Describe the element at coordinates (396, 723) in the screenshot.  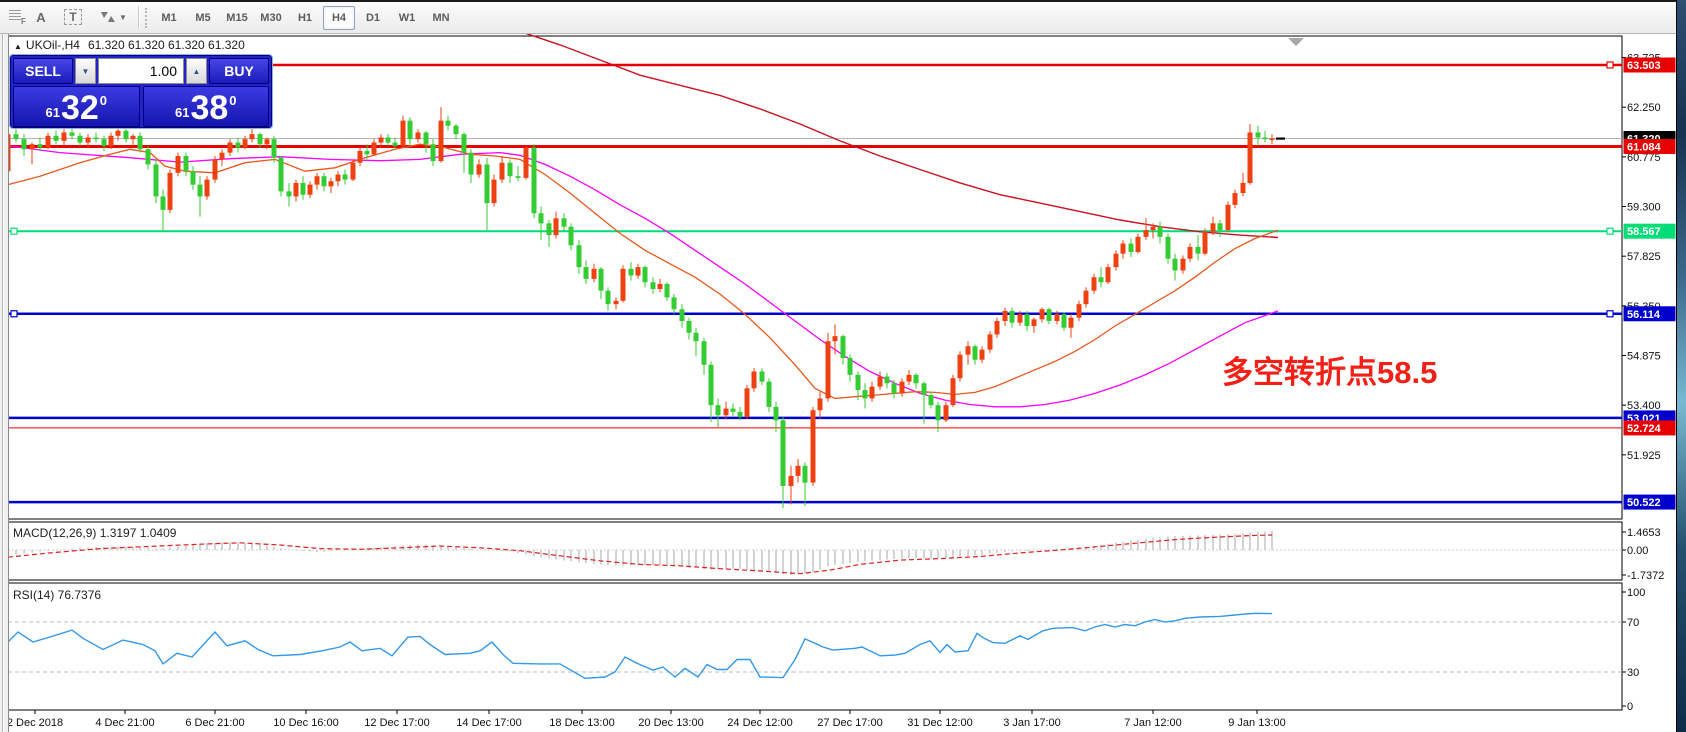
I see `time-tick-label: 12 Dec 17:00` at that location.